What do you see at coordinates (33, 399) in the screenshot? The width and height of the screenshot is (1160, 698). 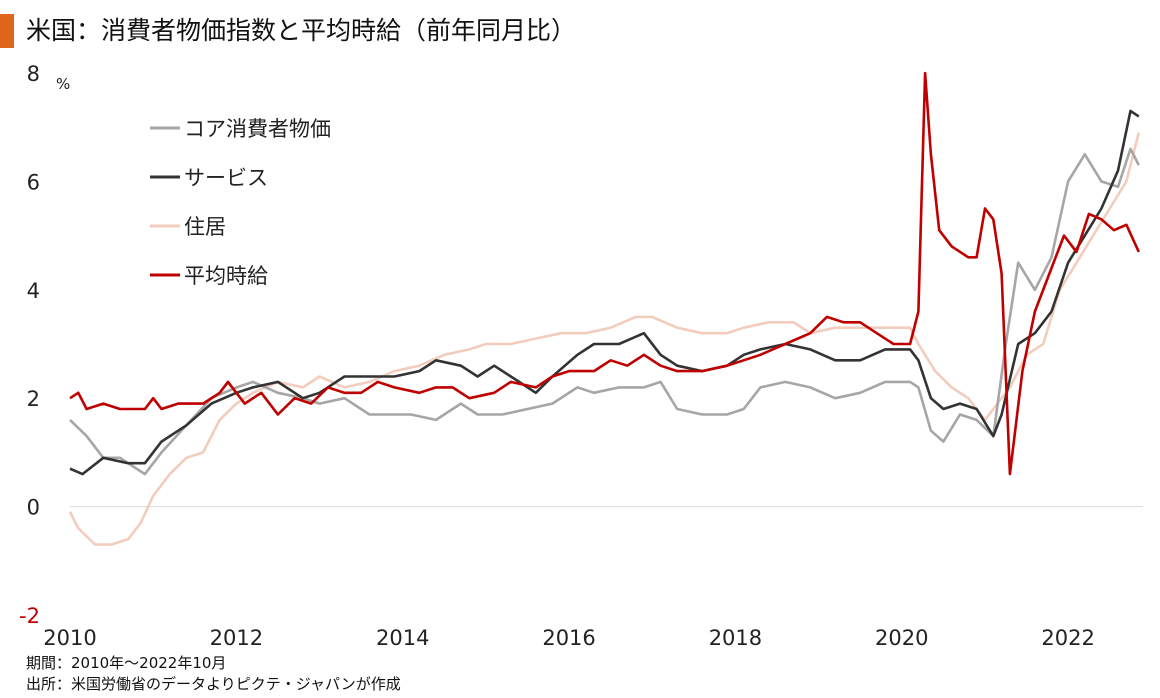 I see `y-tick-label: 2` at bounding box center [33, 399].